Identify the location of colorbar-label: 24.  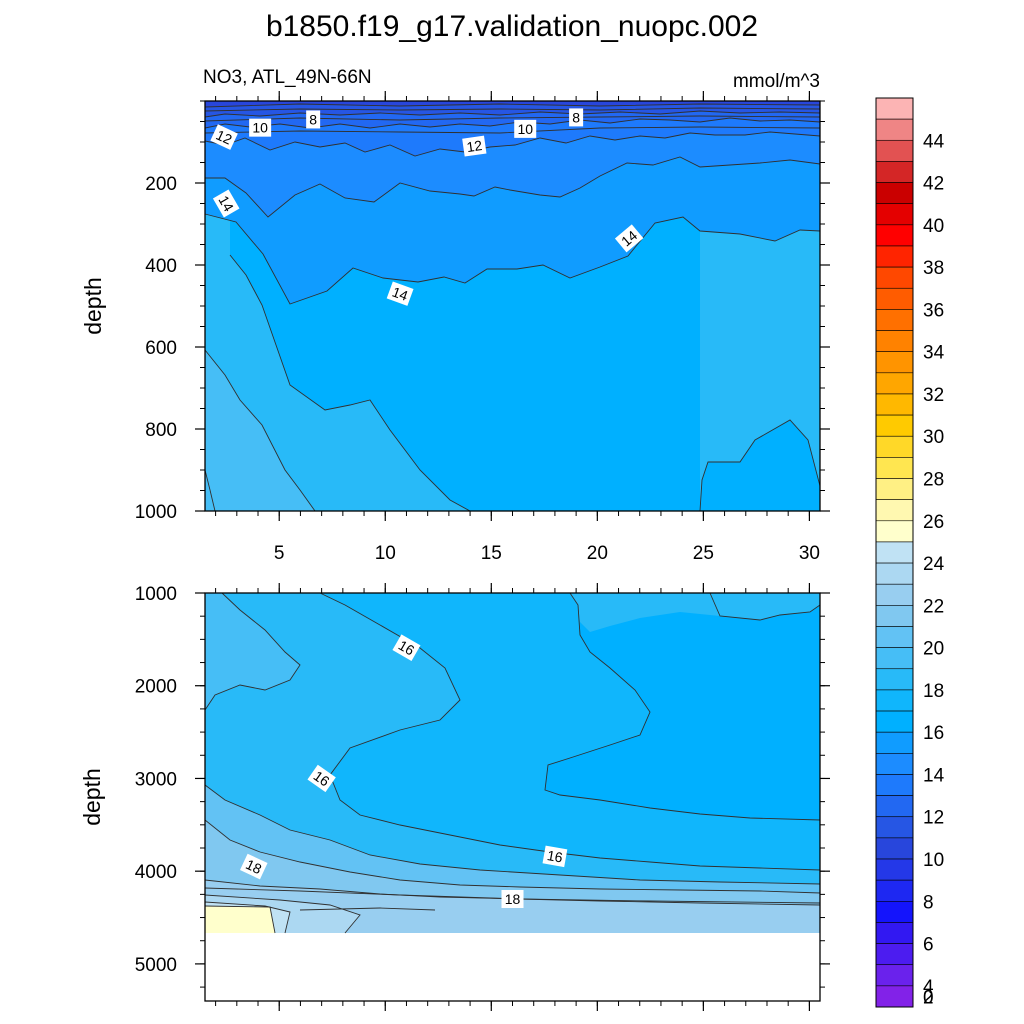
(934, 564).